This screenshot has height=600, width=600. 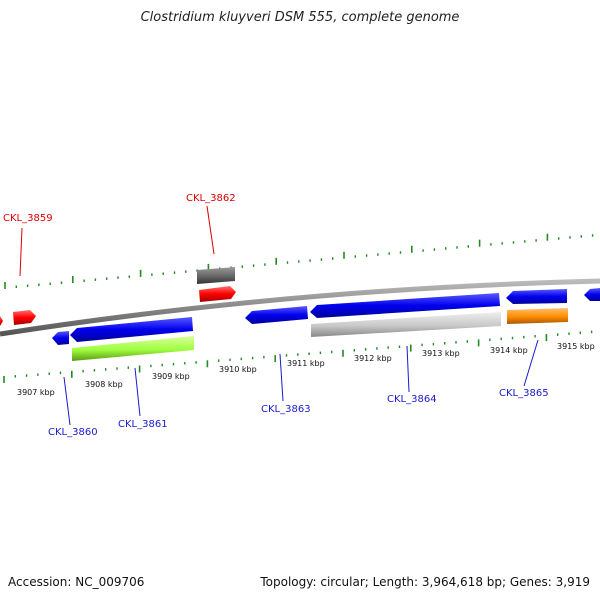 What do you see at coordinates (137, 392) in the screenshot?
I see `leader-ckl3861` at bounding box center [137, 392].